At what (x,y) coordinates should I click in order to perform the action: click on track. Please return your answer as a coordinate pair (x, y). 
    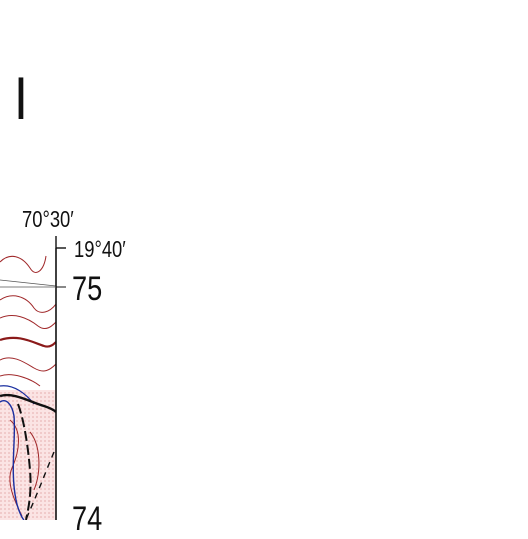
    Looking at the image, I should click on (40, 485).